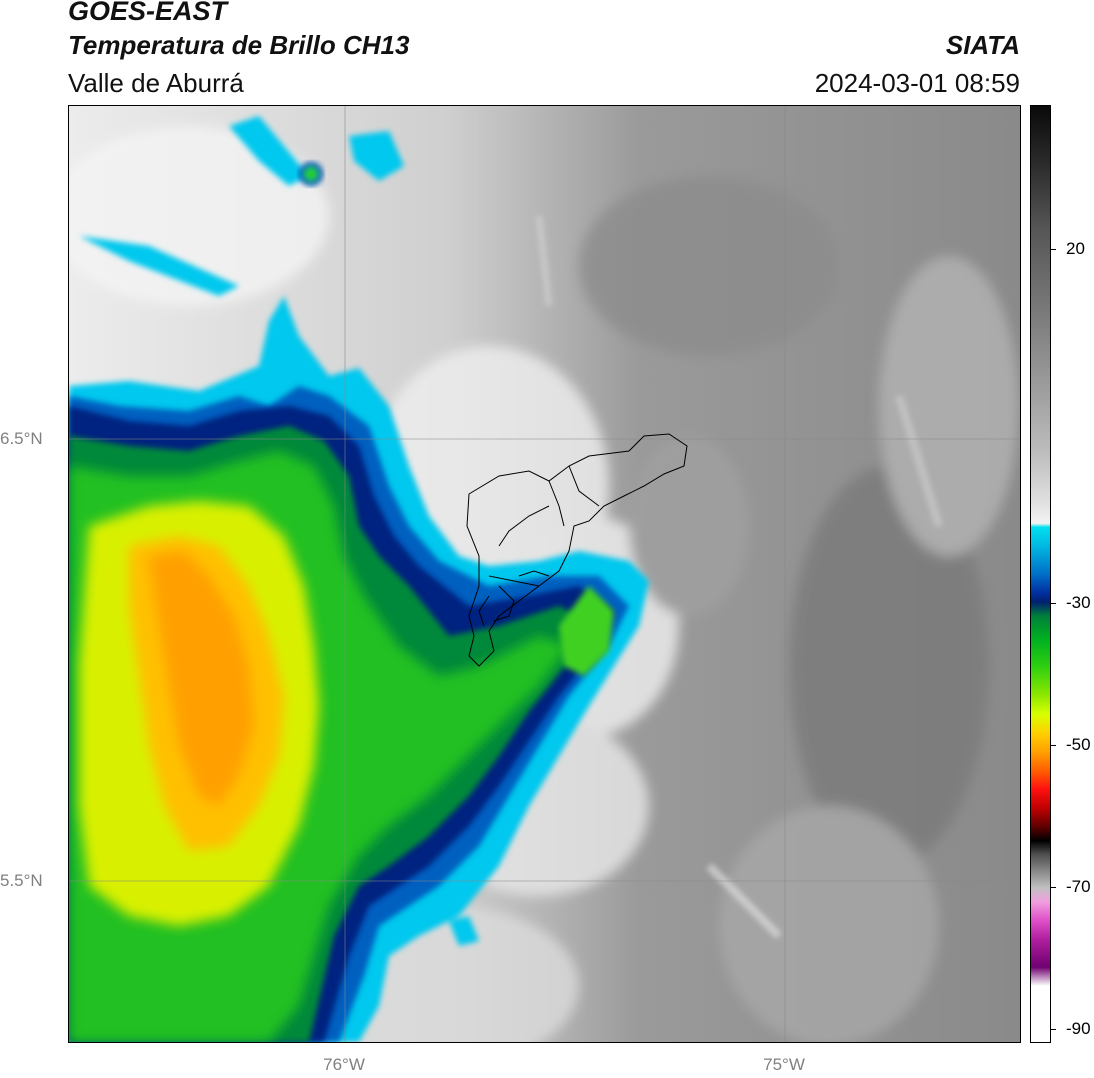  I want to click on region-title: Valle de Aburrá, so click(156, 83).